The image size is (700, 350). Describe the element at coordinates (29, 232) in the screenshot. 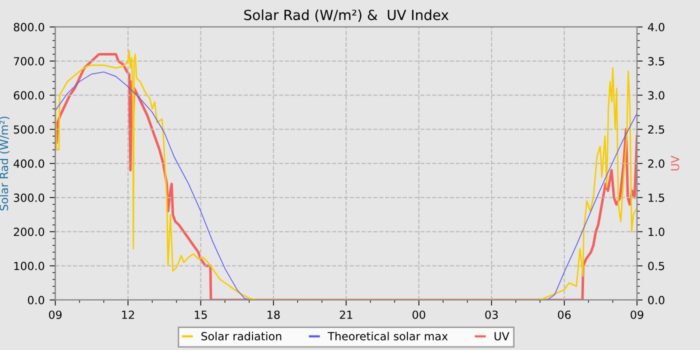

I see `y-tick-label: 200.0` at that location.